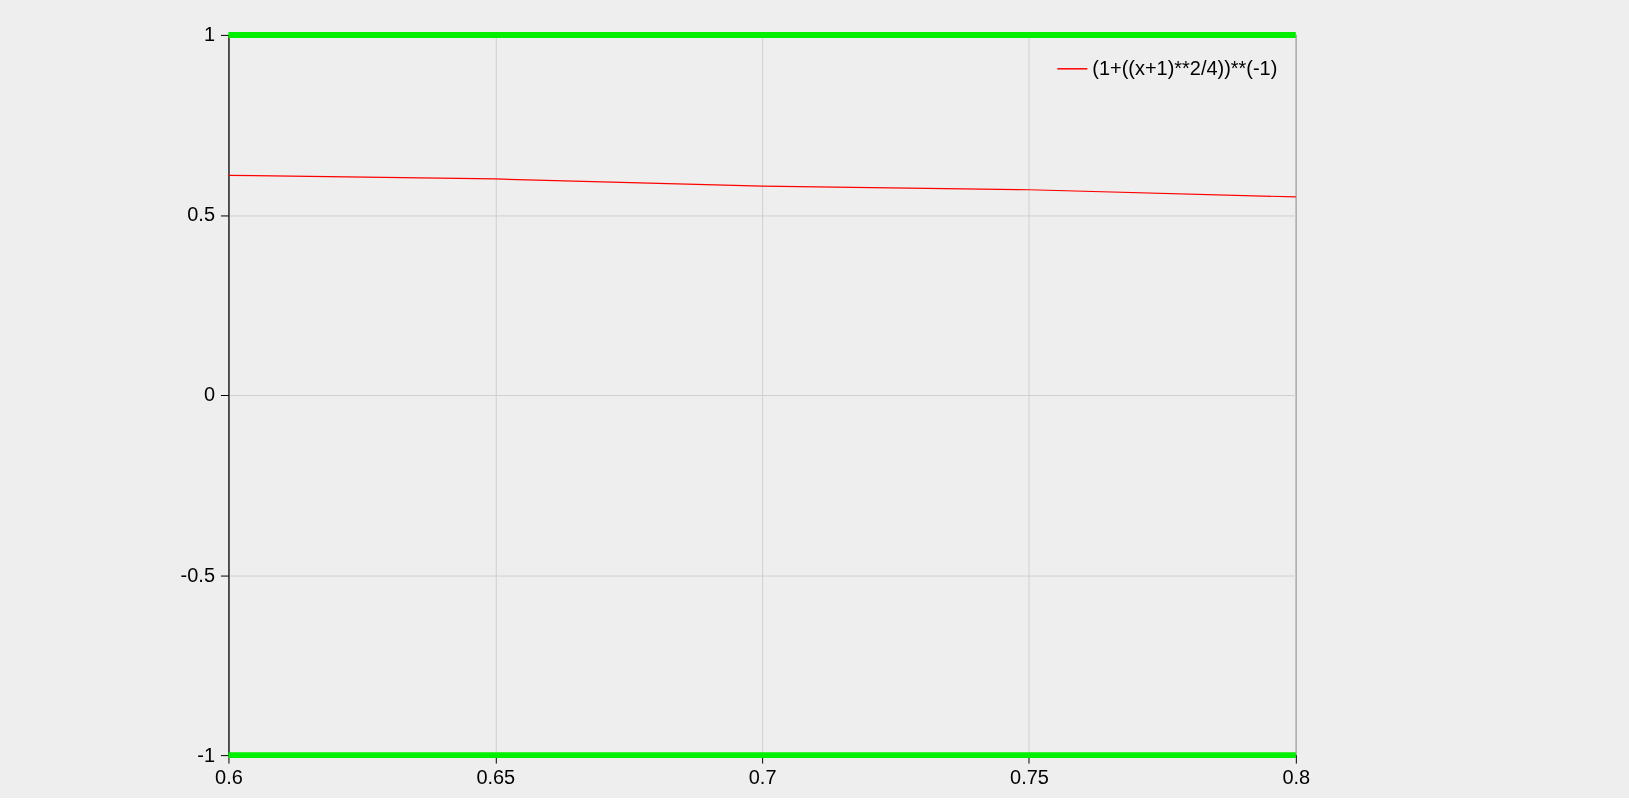 This screenshot has width=1629, height=801. I want to click on y-tick-label: 0, so click(209, 394).